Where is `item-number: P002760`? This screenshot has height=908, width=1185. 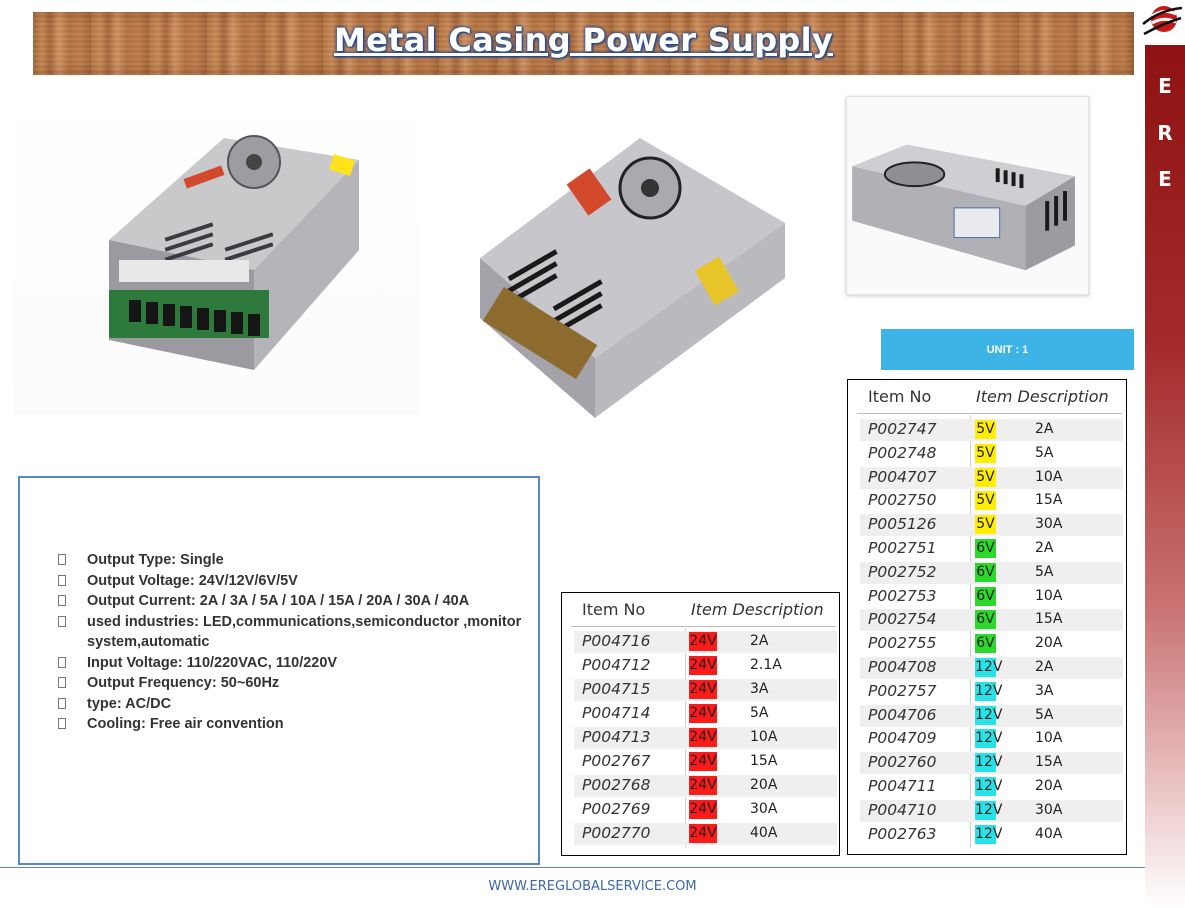
item-number: P002760 is located at coordinates (902, 762).